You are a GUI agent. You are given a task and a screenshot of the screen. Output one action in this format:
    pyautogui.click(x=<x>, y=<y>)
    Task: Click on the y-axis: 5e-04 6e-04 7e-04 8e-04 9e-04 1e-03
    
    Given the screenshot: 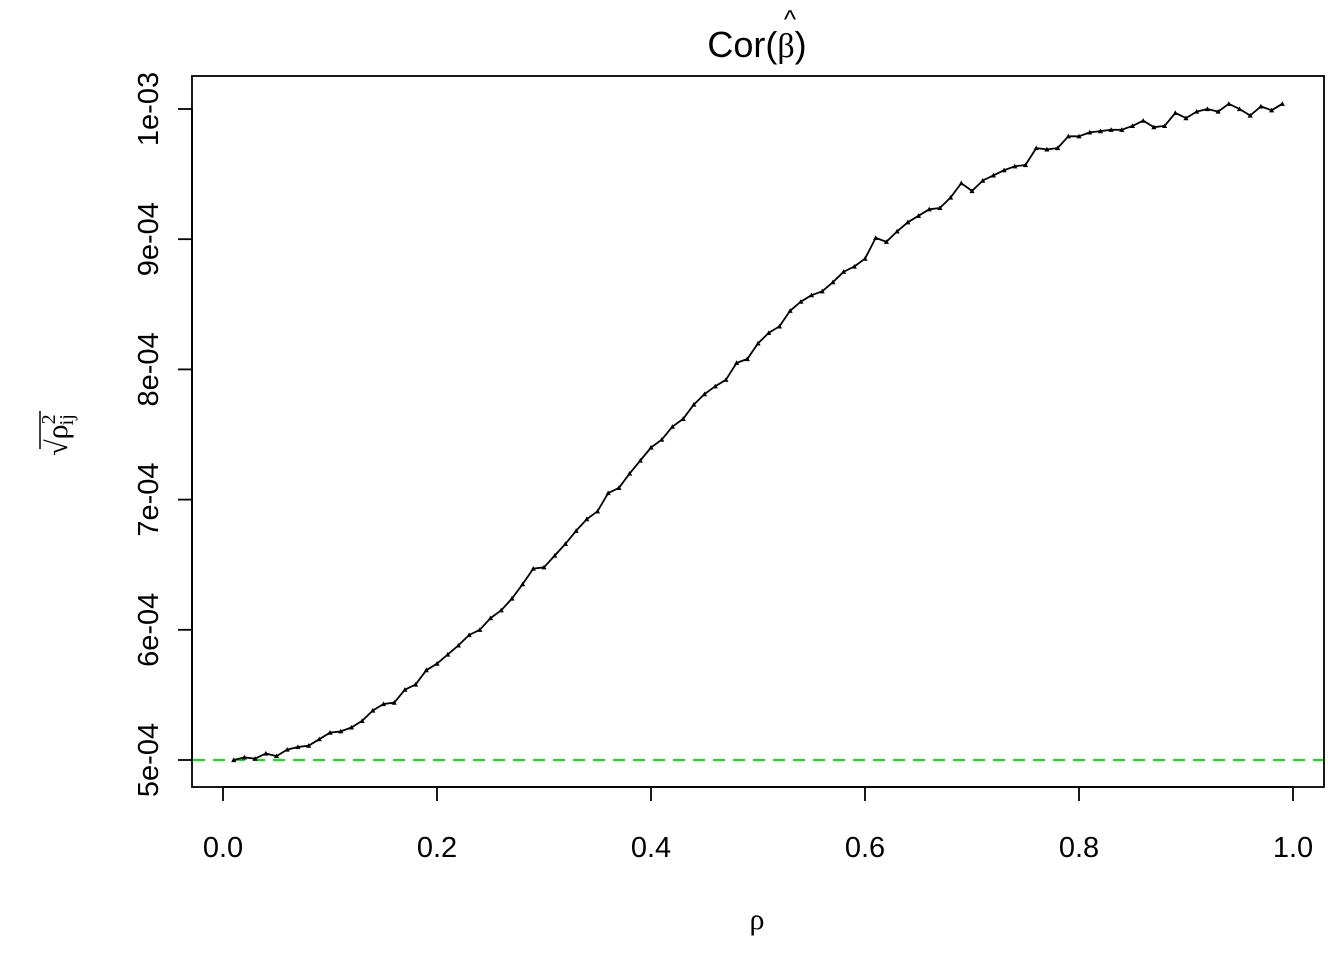 What is the action you would take?
    pyautogui.click(x=163, y=434)
    